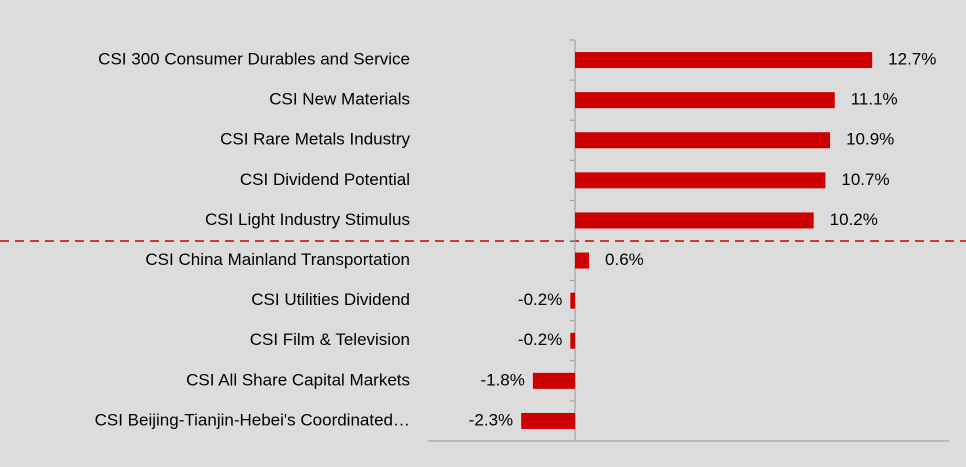 The height and width of the screenshot is (467, 966). I want to click on data-label: 10.7%, so click(865, 179).